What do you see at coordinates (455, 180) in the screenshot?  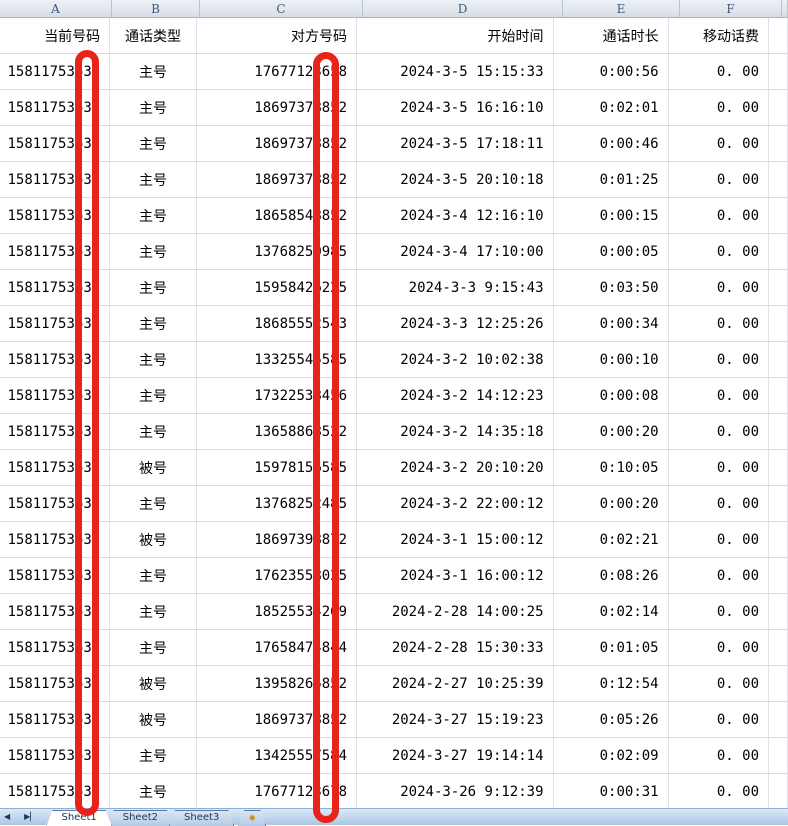 I see `cell-start-time: 2024-3-5 20:10:18` at bounding box center [455, 180].